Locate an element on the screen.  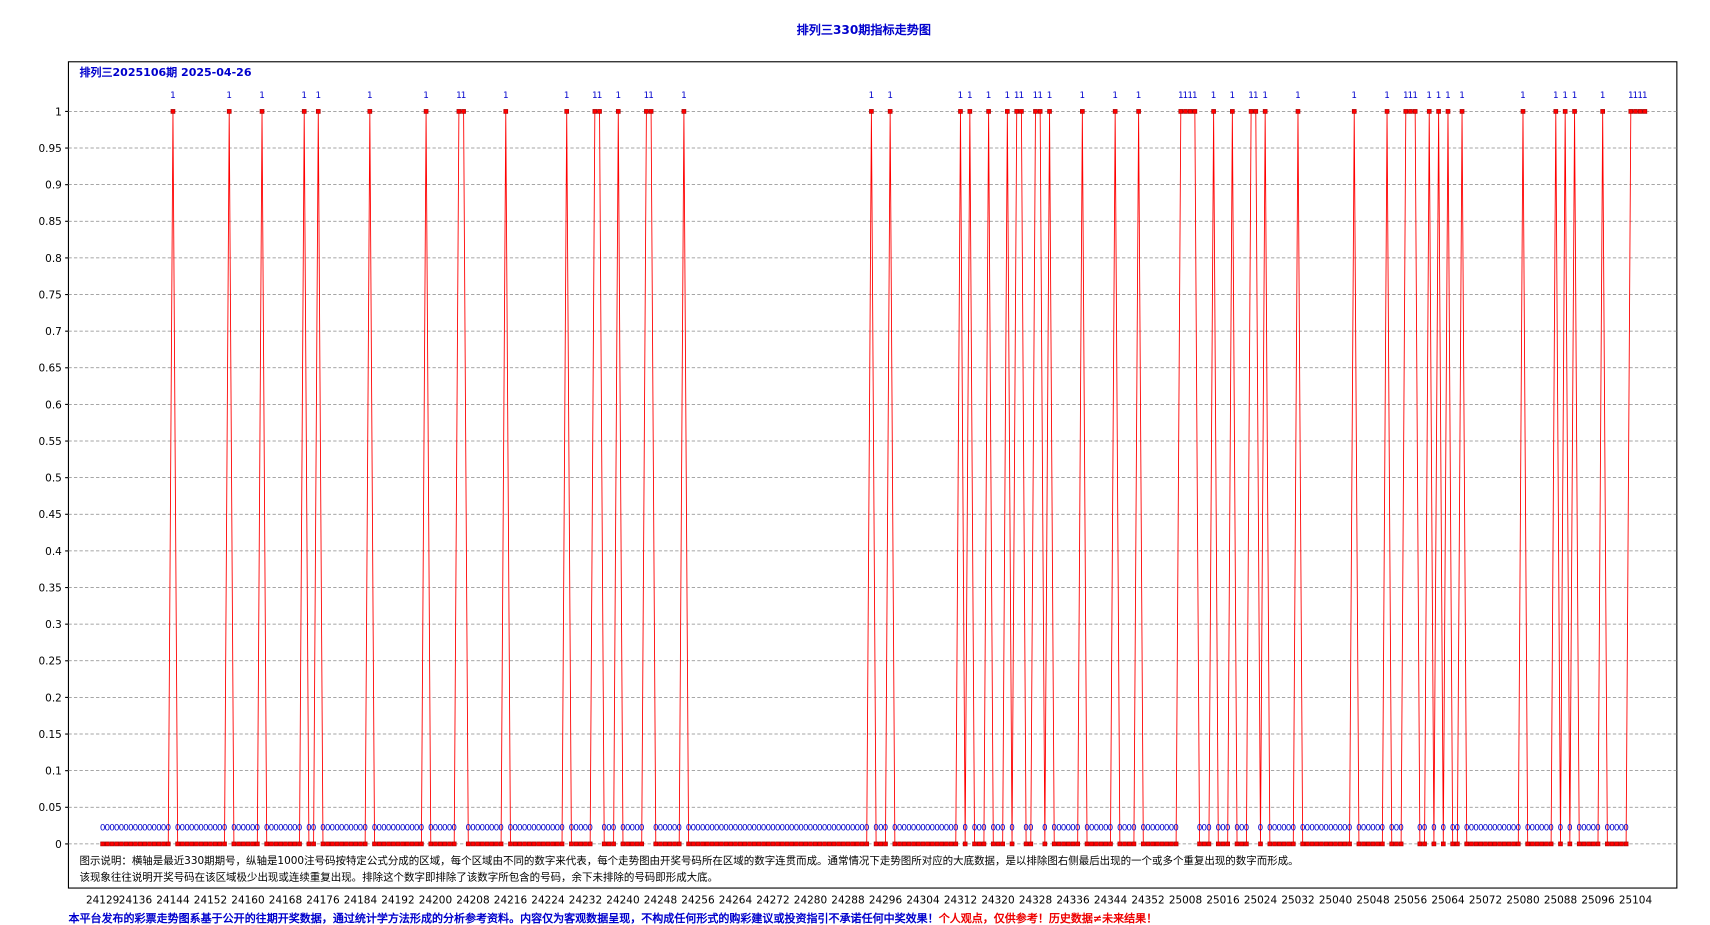
x-tick-label: 25048 is located at coordinates (1372, 900).